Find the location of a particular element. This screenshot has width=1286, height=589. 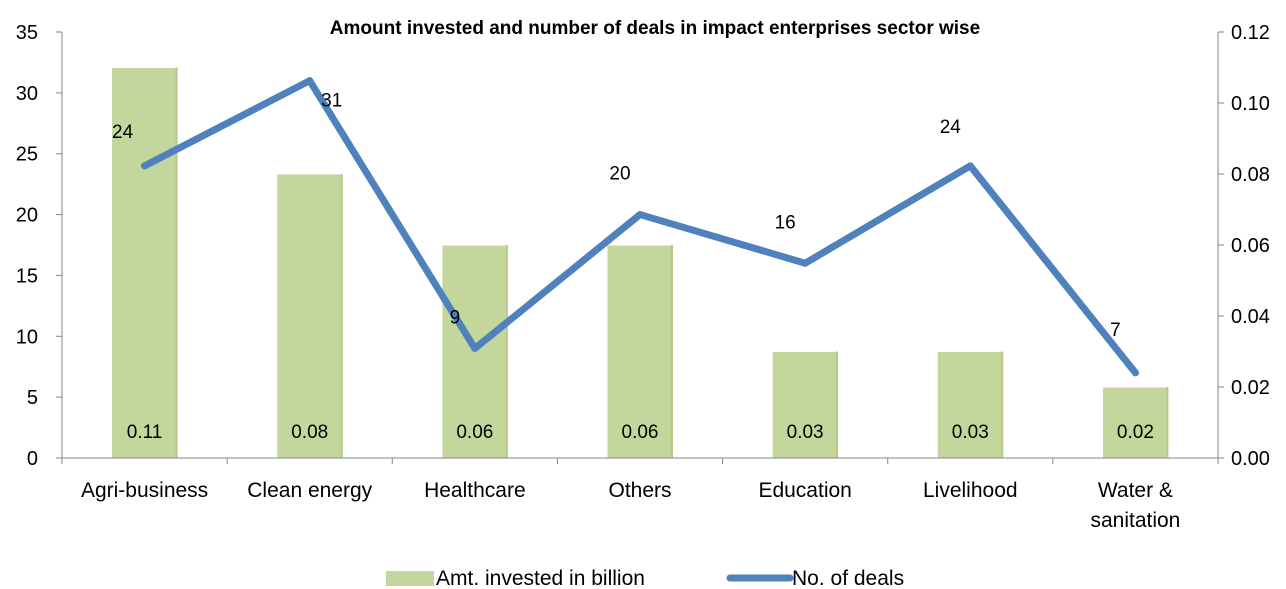

bar-label-4: 0.03 is located at coordinates (805, 432).